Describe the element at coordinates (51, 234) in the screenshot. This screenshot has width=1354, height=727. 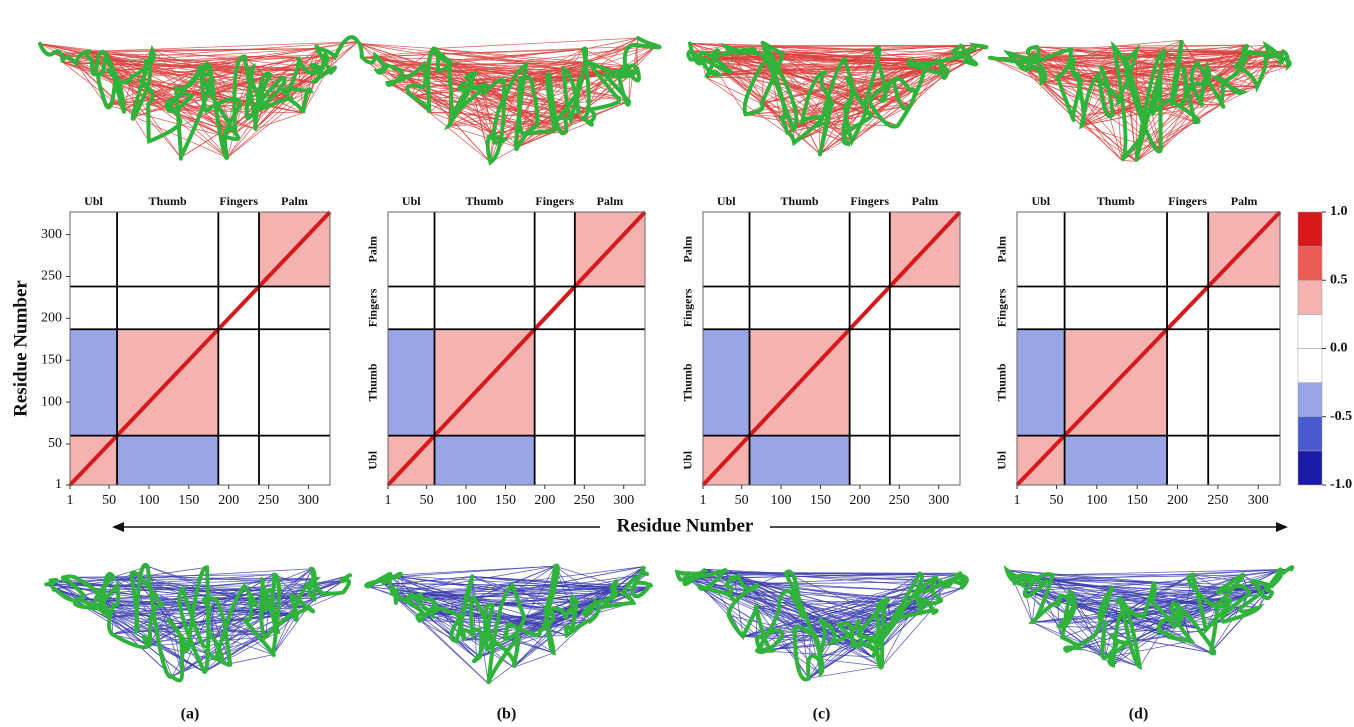
I see `y-tick-label: 300` at that location.